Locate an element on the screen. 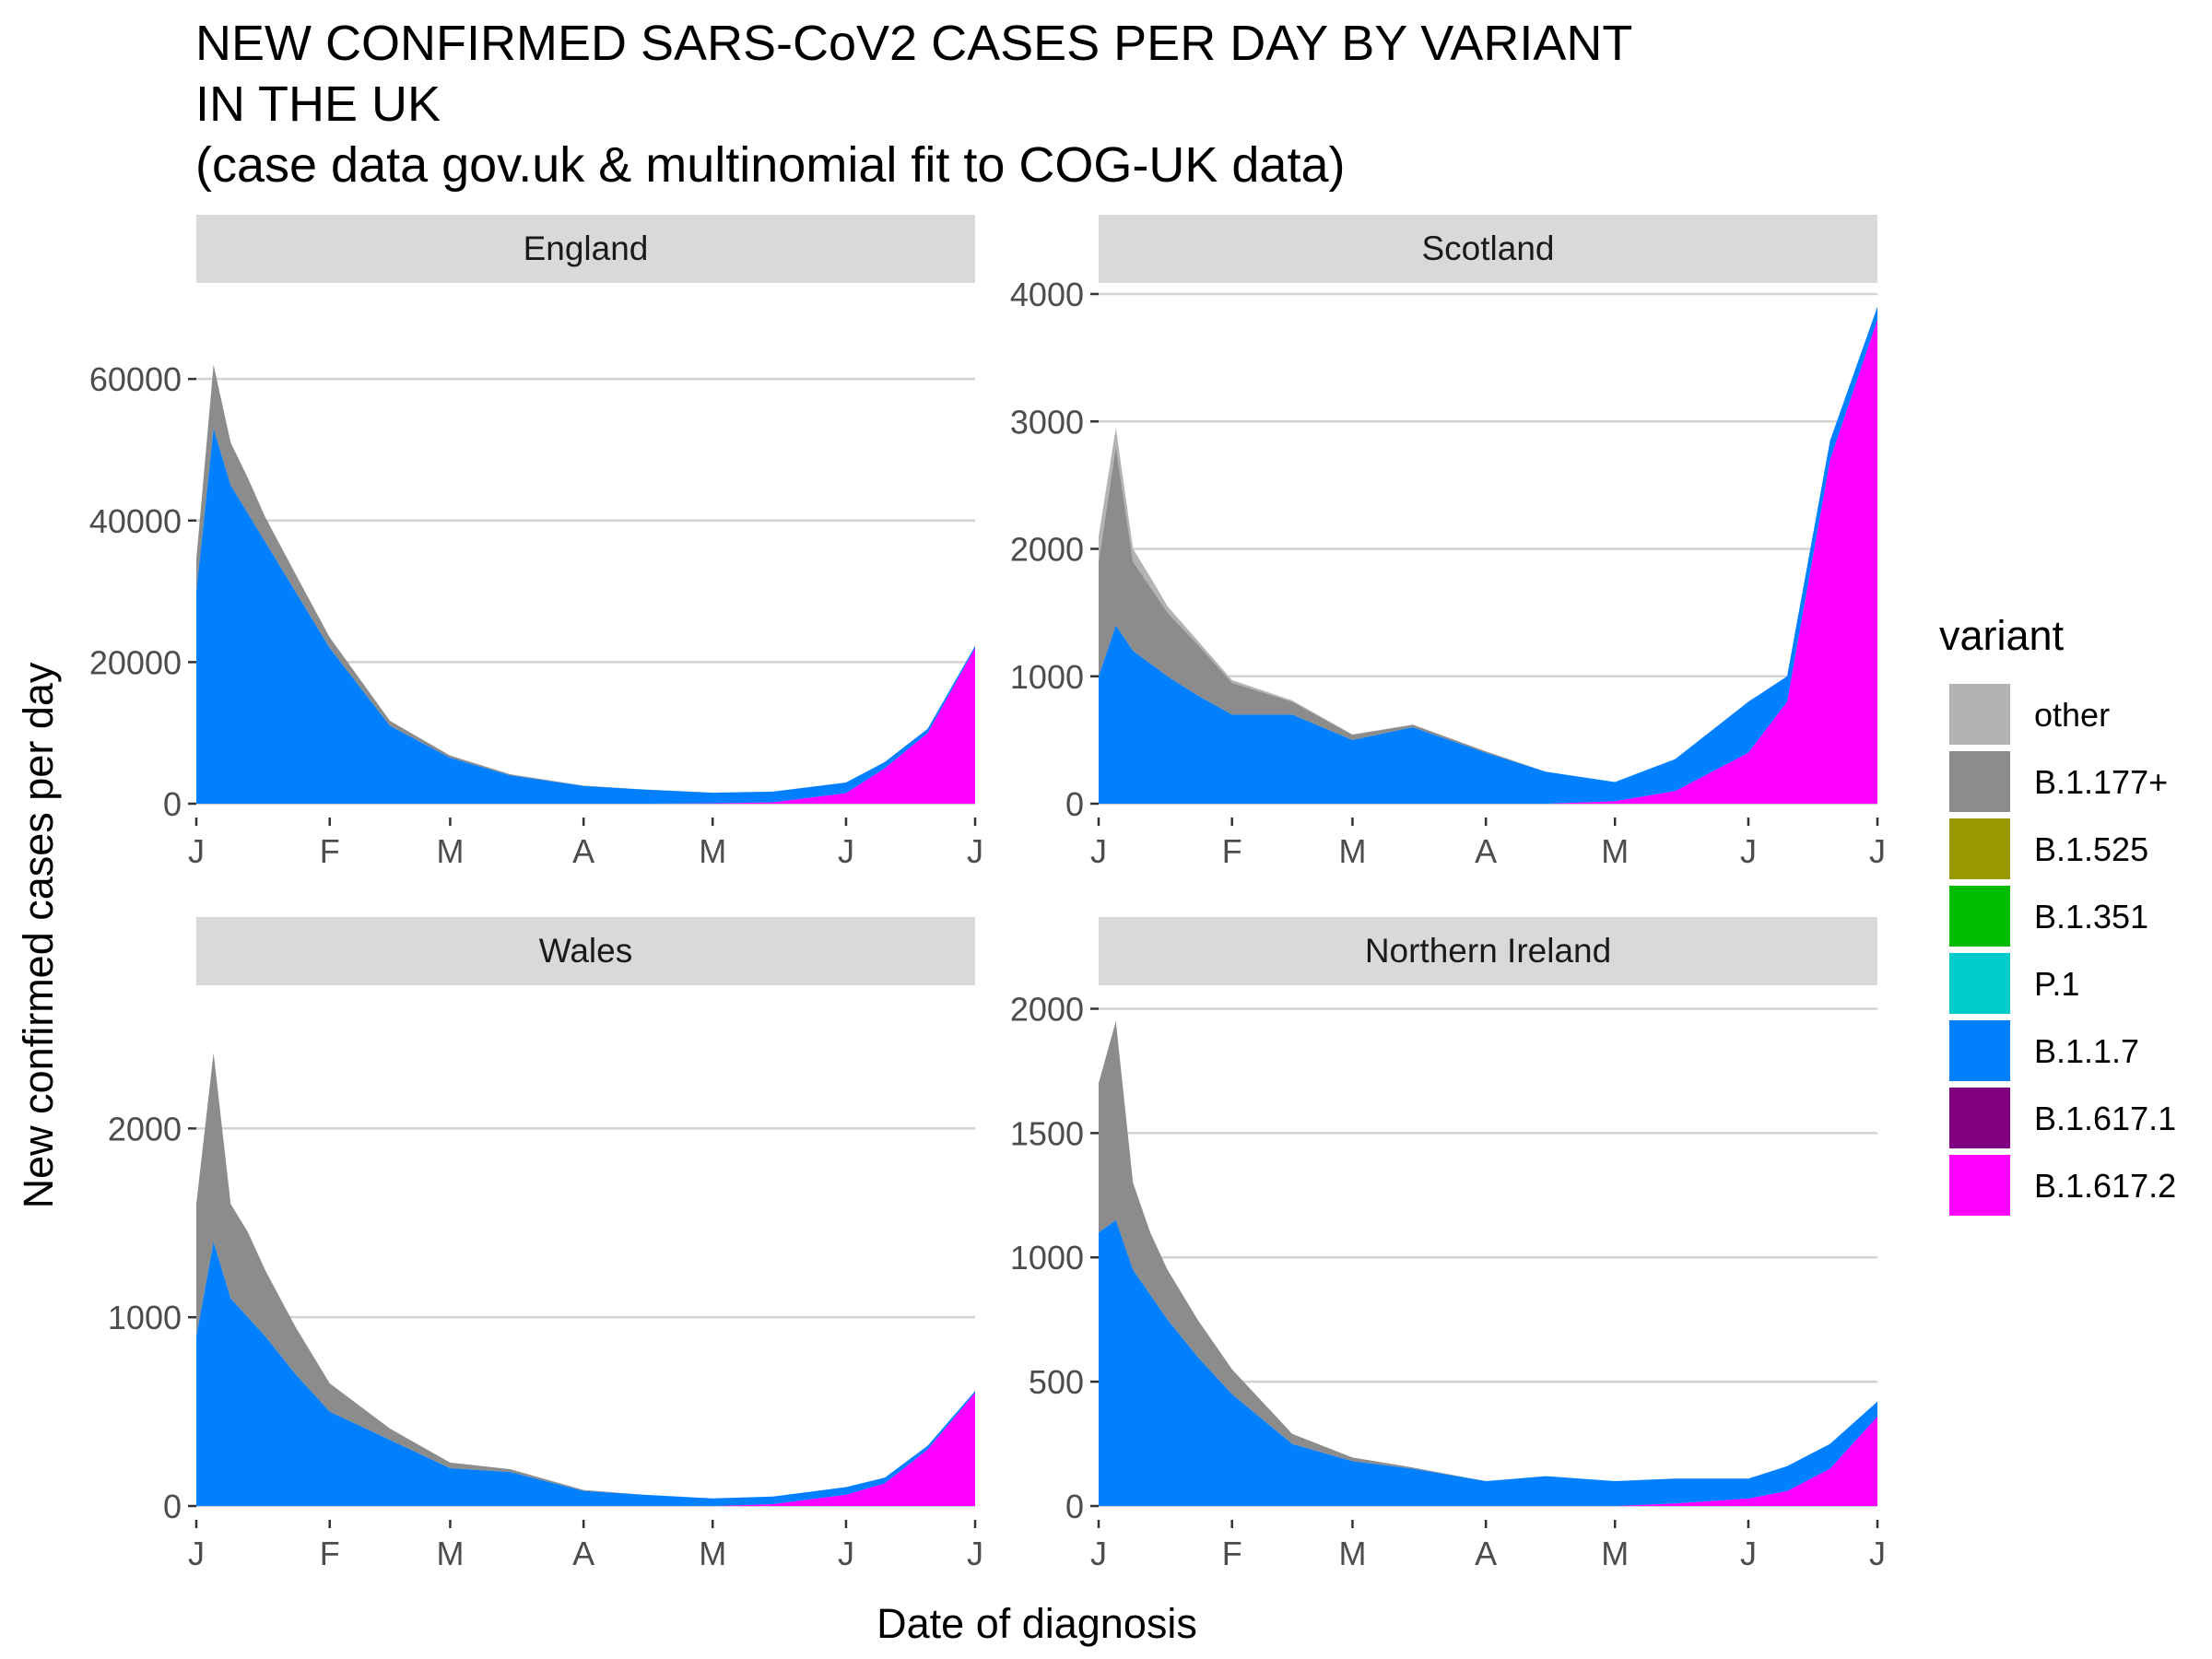 The height and width of the screenshot is (1659, 2212). legend-item-b-1-525: B.1.525 is located at coordinates (2048, 848).